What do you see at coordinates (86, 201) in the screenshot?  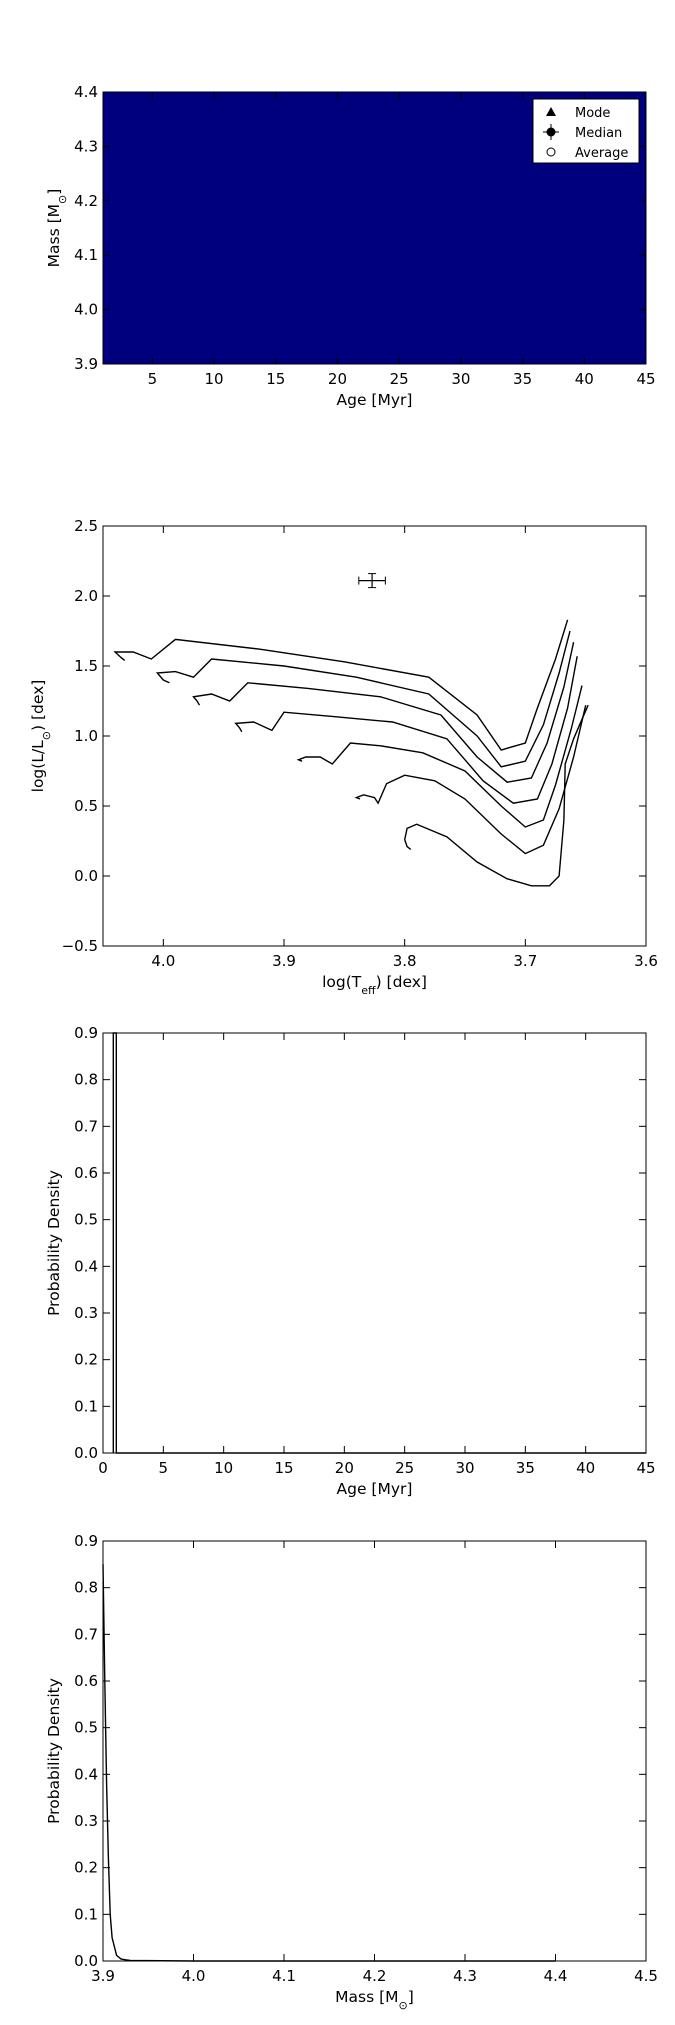 I see `y-tick-label: 4.2` at bounding box center [86, 201].